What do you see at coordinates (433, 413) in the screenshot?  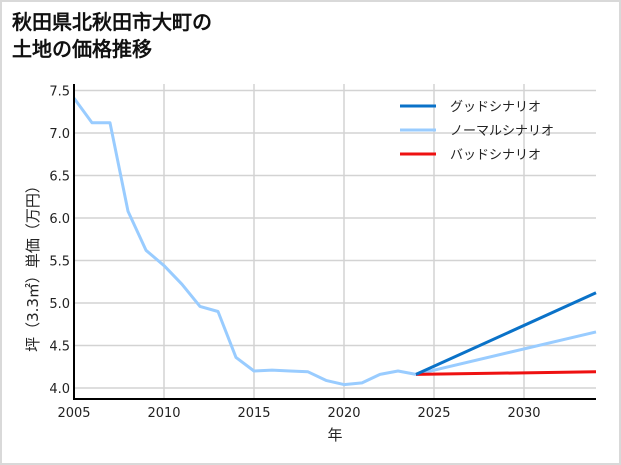 I see `x-tick-label: 2025` at bounding box center [433, 413].